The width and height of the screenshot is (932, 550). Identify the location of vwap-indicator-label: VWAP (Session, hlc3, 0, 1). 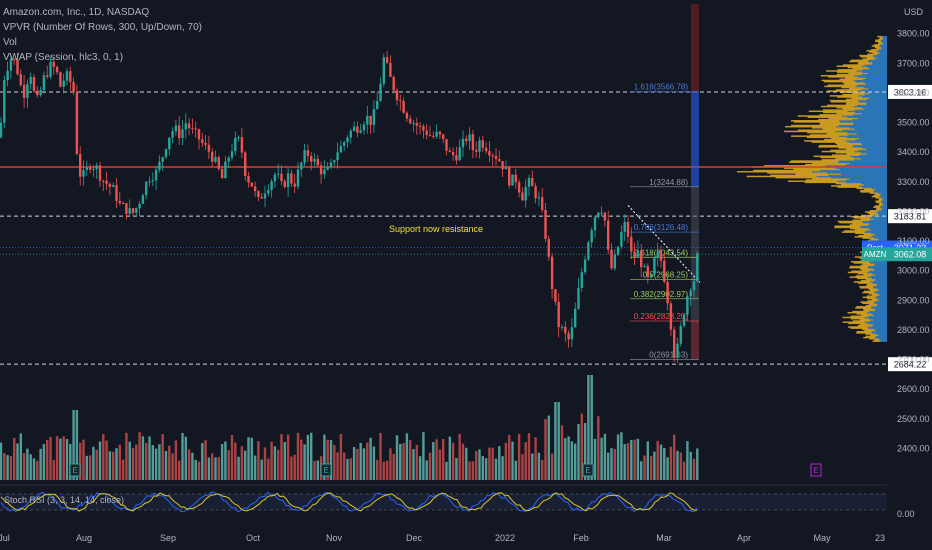
(63, 57).